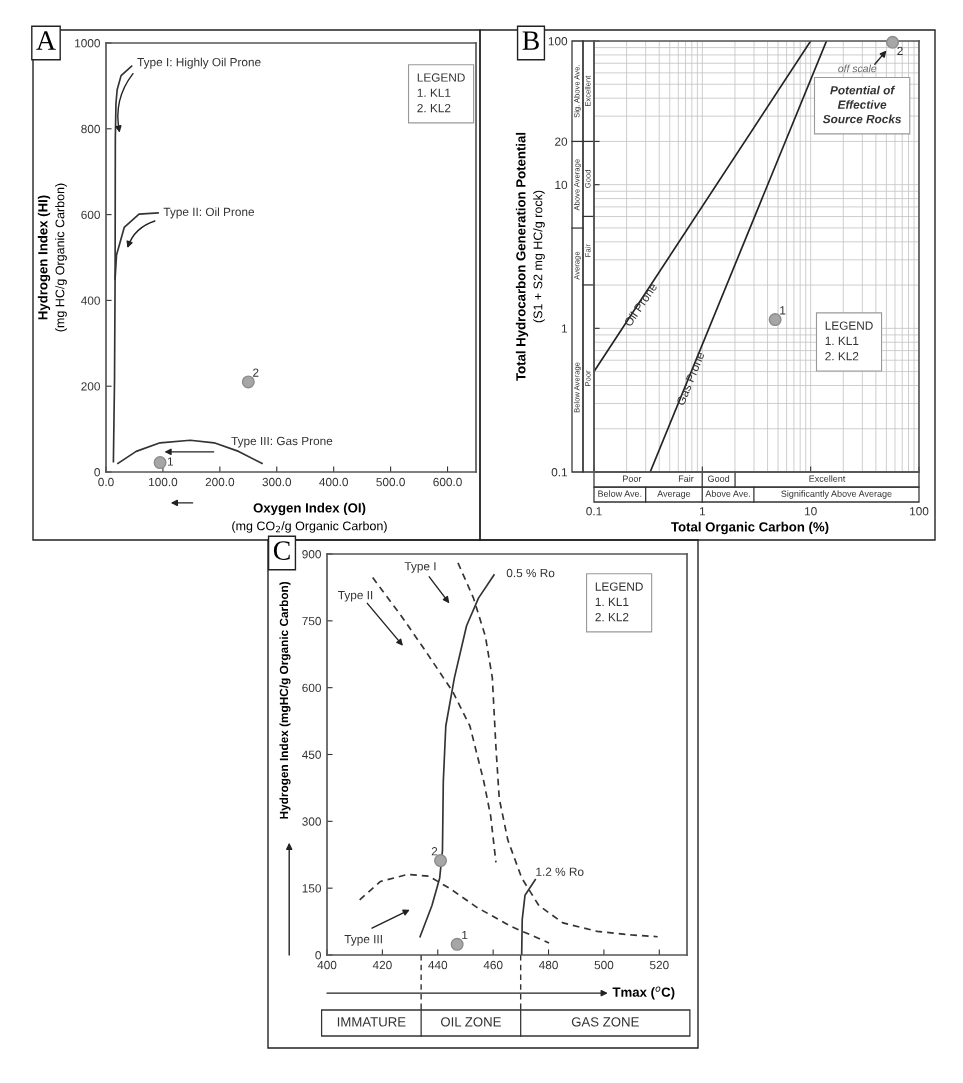  Describe the element at coordinates (719, 478) in the screenshot. I see `text: Good` at that location.